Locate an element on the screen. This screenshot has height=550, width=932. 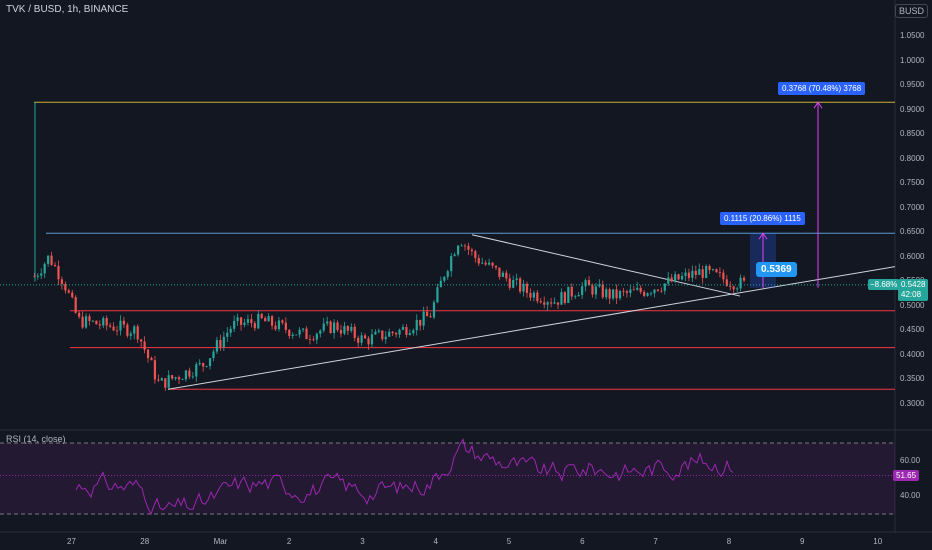
candle-countdown: 42:08 is located at coordinates (911, 294).